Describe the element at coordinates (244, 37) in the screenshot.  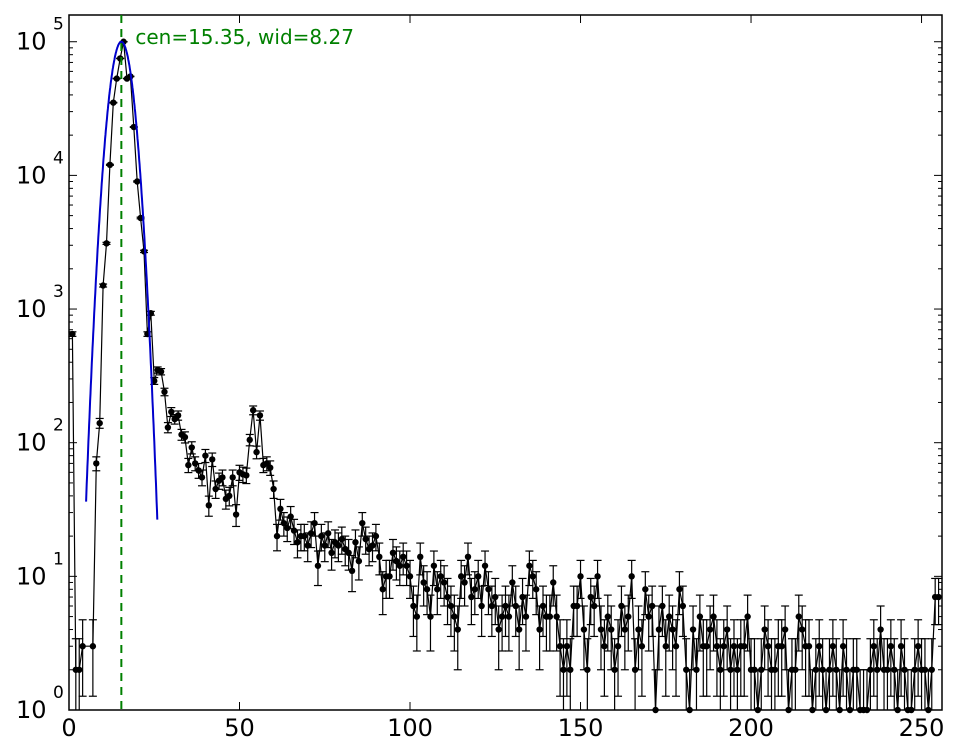
I see `fit-annotation: cen=15.35, wid=8.27` at that location.